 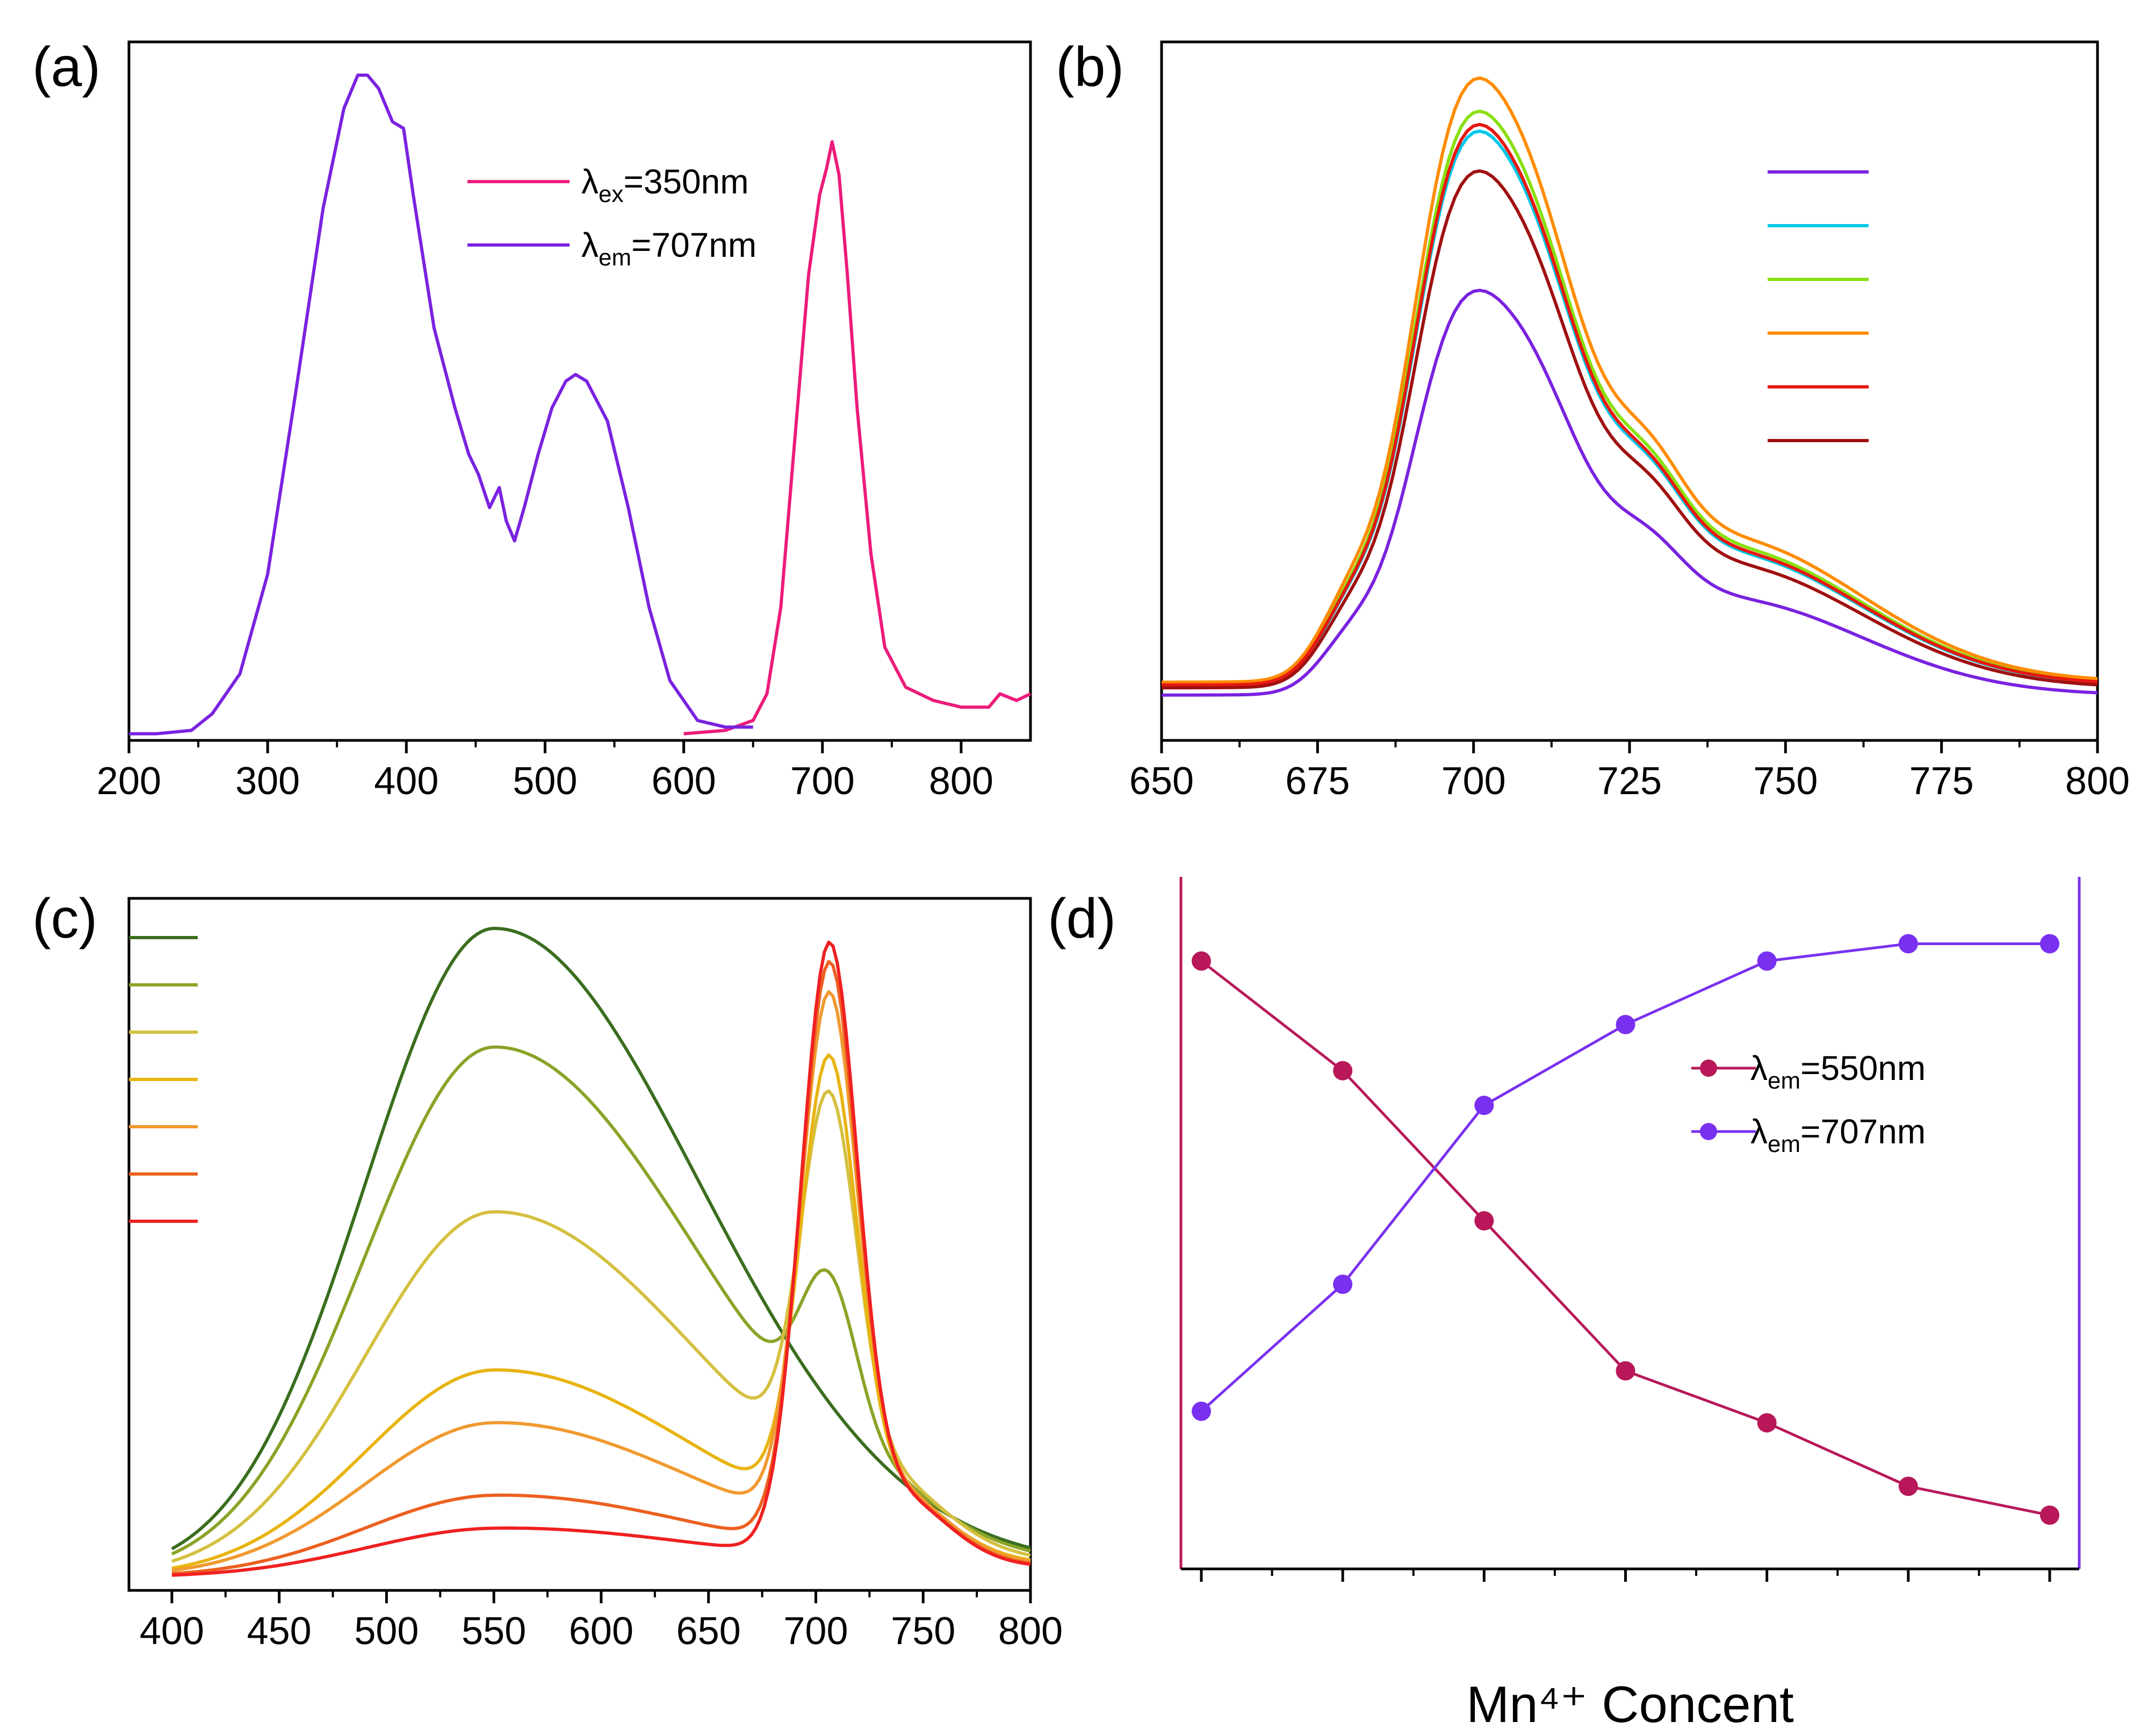 I want to click on x-tick-label: 550, so click(x=494, y=1632).